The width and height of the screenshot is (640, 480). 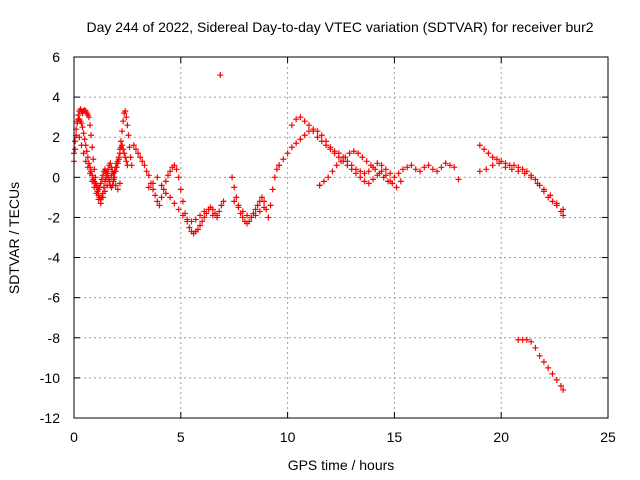 What do you see at coordinates (339, 130) in the screenshot?
I see `series-outlier` at bounding box center [339, 130].